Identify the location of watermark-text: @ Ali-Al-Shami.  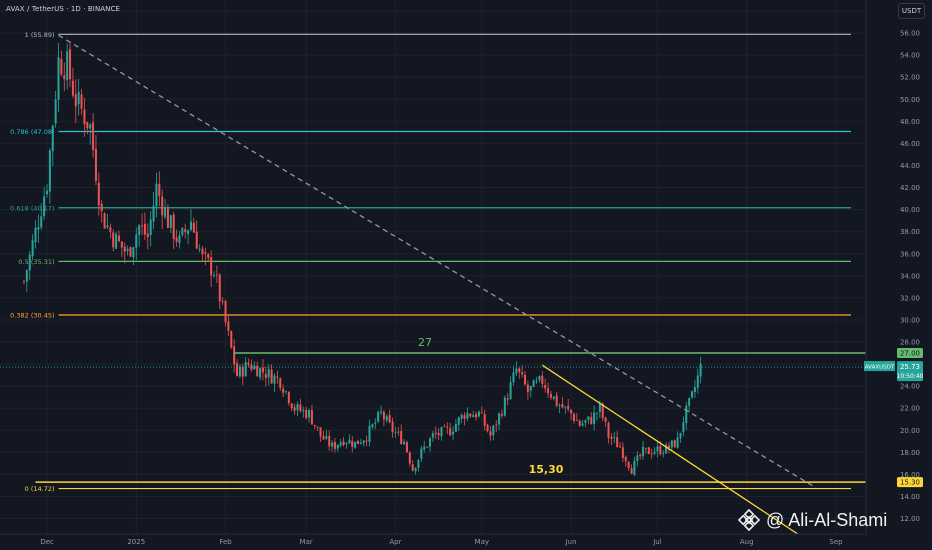
(827, 519).